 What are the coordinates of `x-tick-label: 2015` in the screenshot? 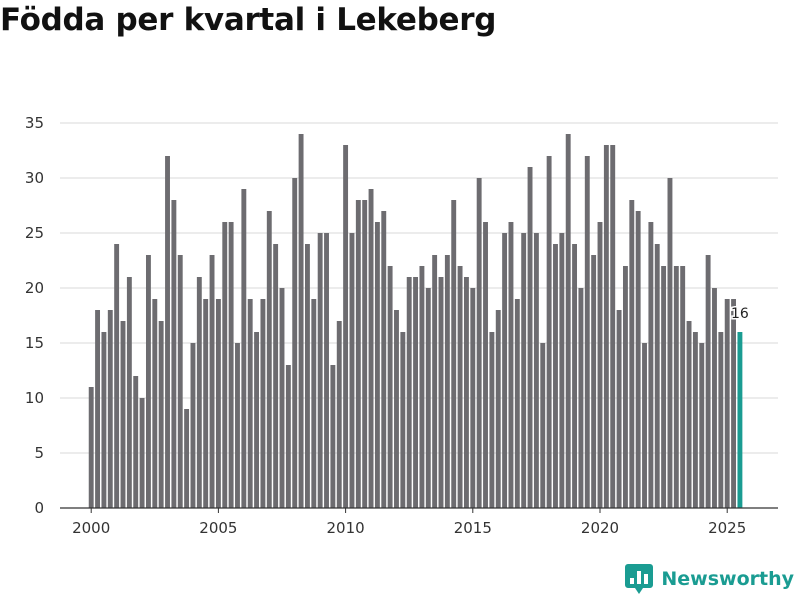 It's located at (473, 528).